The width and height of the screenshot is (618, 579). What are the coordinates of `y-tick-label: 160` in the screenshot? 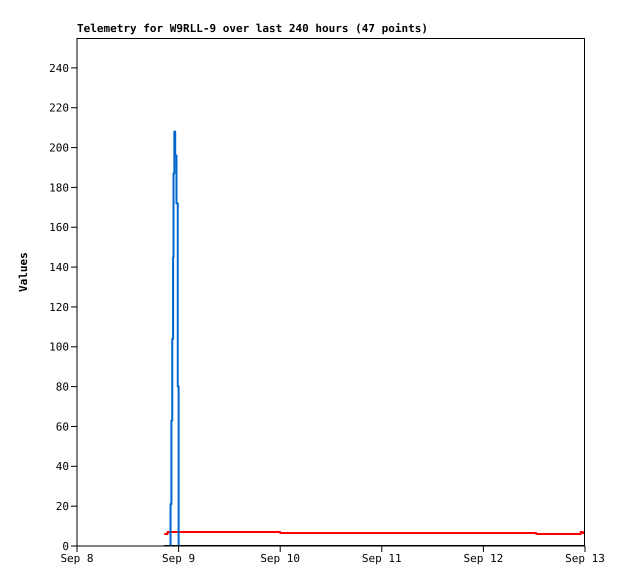 It's located at (59, 227).